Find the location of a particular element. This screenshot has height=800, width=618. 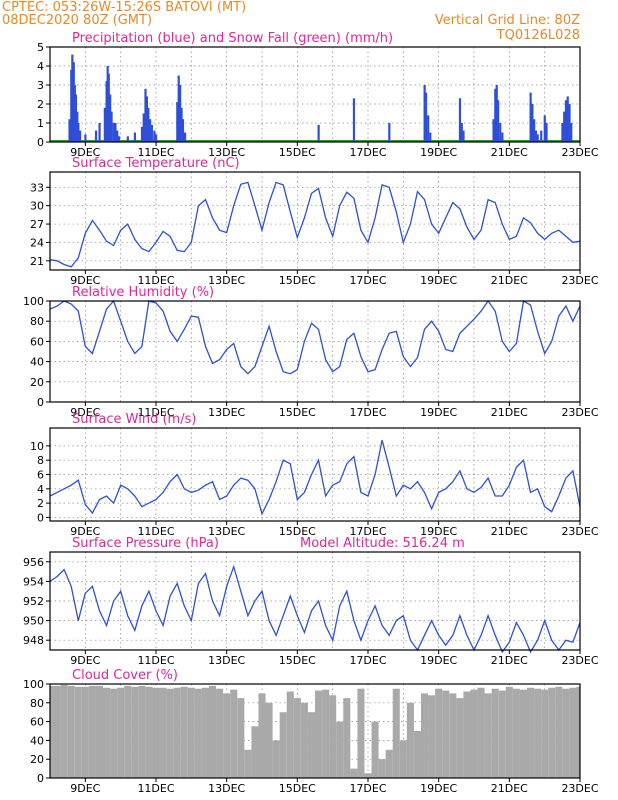

grid: 948 950 952 954 956 is located at coordinates (301, 601).